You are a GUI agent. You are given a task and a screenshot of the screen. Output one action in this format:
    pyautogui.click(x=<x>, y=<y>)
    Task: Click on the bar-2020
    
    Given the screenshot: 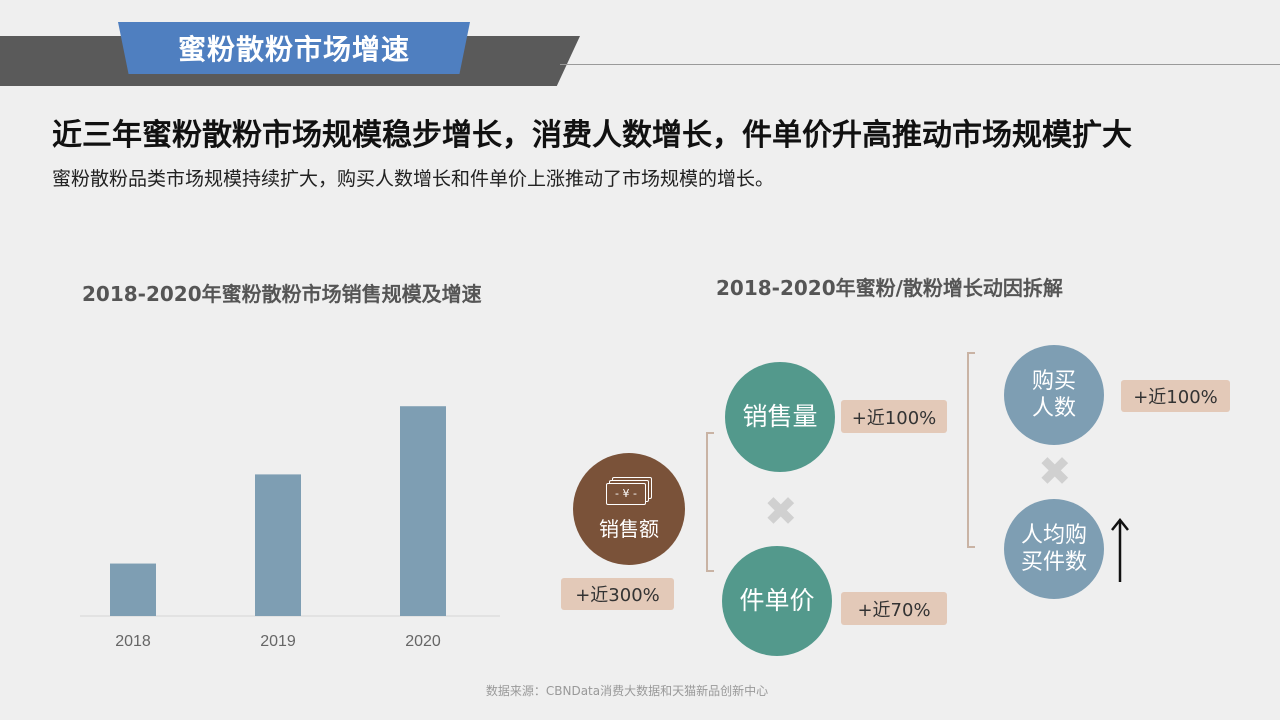 What is the action you would take?
    pyautogui.click(x=423, y=511)
    